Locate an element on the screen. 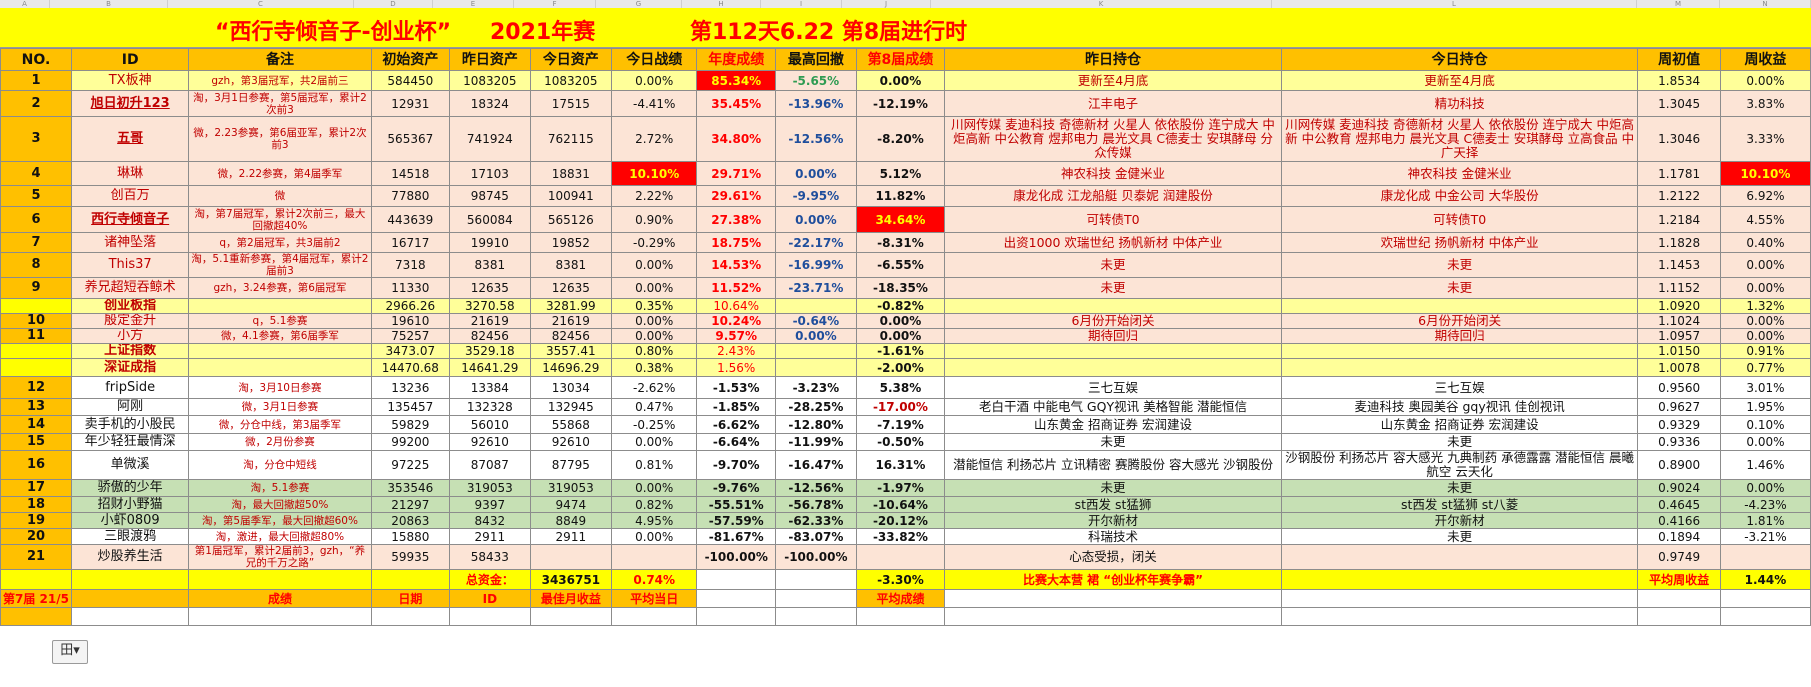 Image resolution: width=1811 pixels, height=687 pixels. week-start-value: 1.3045 is located at coordinates (1679, 103).